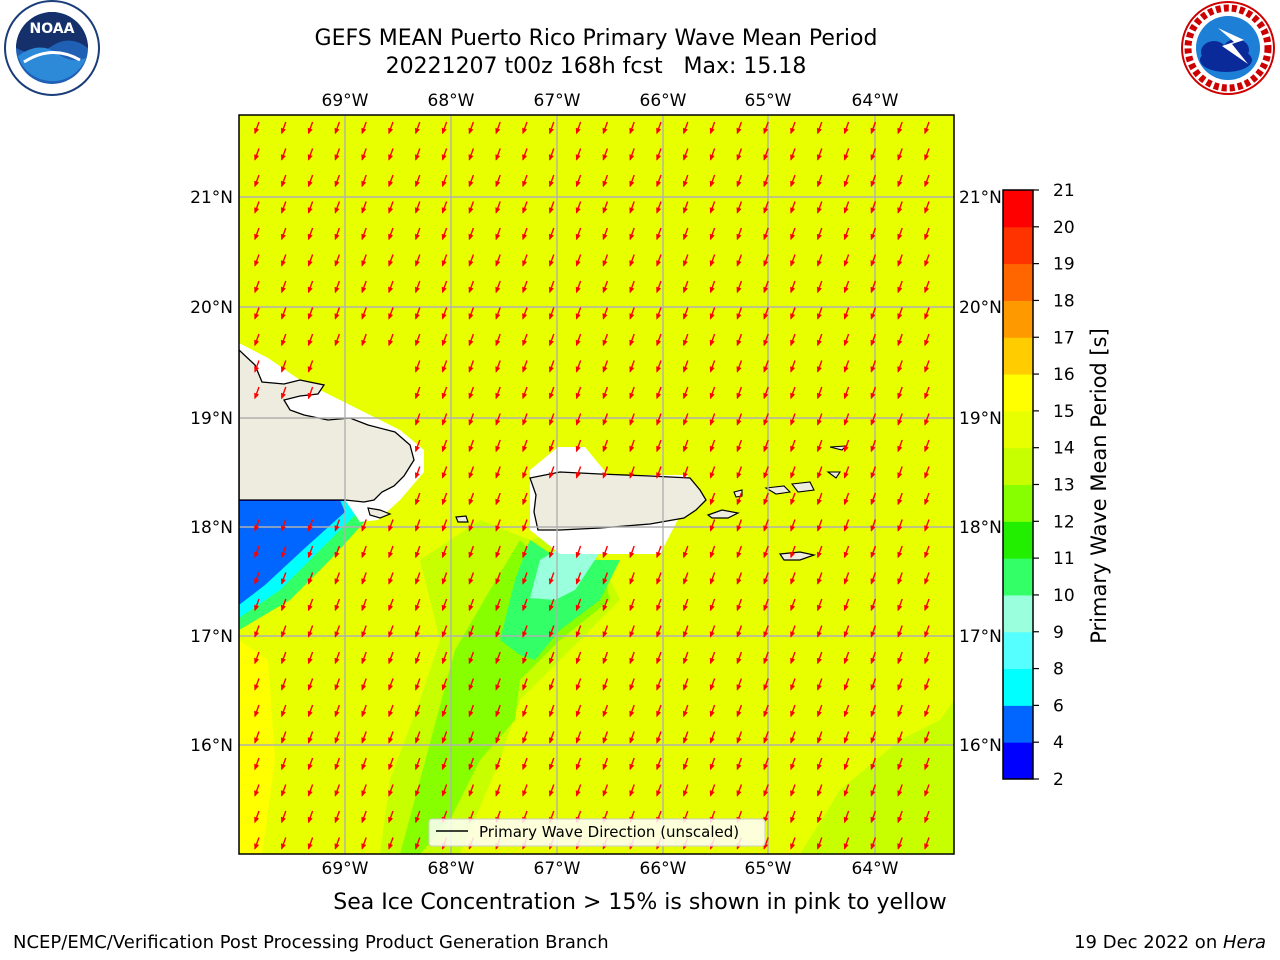 This screenshot has width=1280, height=960. Describe the element at coordinates (52, 48) in the screenshot. I see `noaa-logo: NOAA` at that location.